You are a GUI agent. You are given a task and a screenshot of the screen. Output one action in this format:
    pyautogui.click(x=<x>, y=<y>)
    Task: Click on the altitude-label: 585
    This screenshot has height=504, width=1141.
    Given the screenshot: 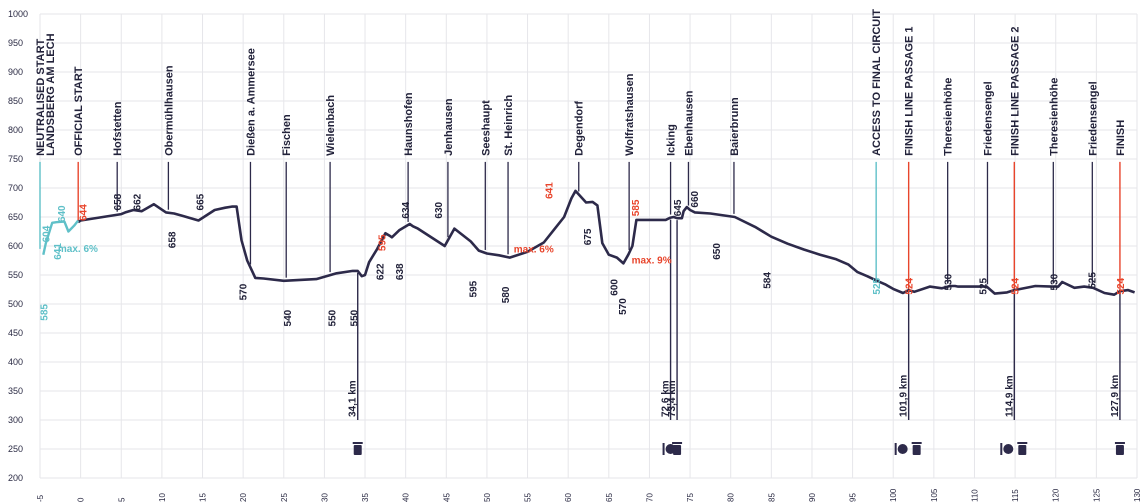 What is the action you would take?
    pyautogui.click(x=636, y=207)
    